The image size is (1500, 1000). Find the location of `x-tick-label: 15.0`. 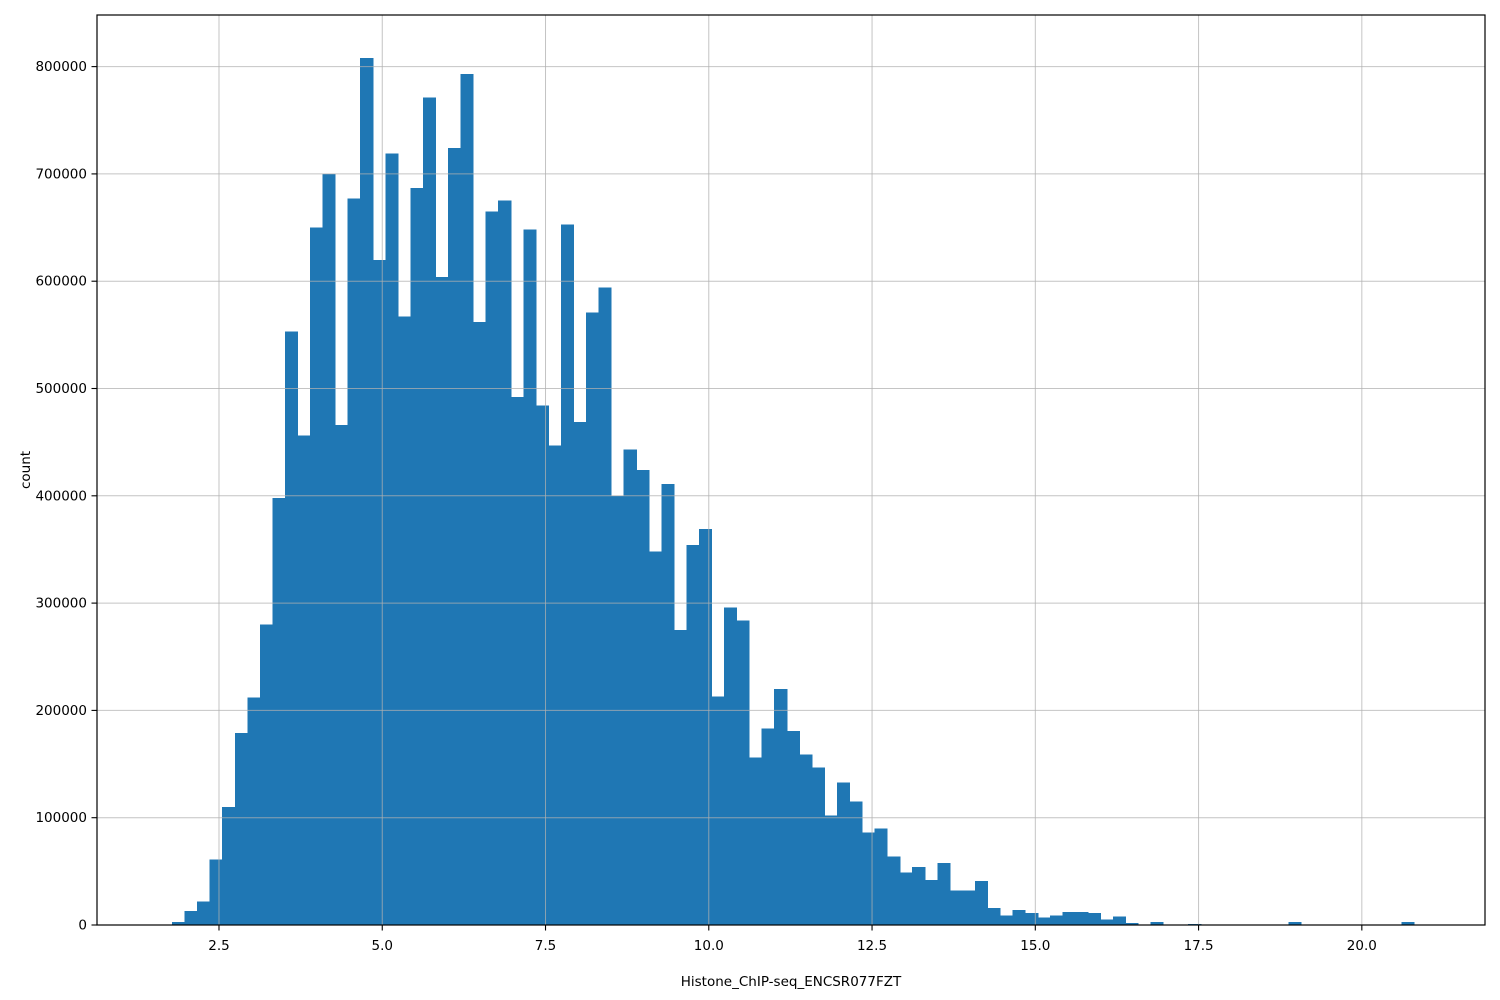

x-tick-label: 15.0 is located at coordinates (1035, 946).